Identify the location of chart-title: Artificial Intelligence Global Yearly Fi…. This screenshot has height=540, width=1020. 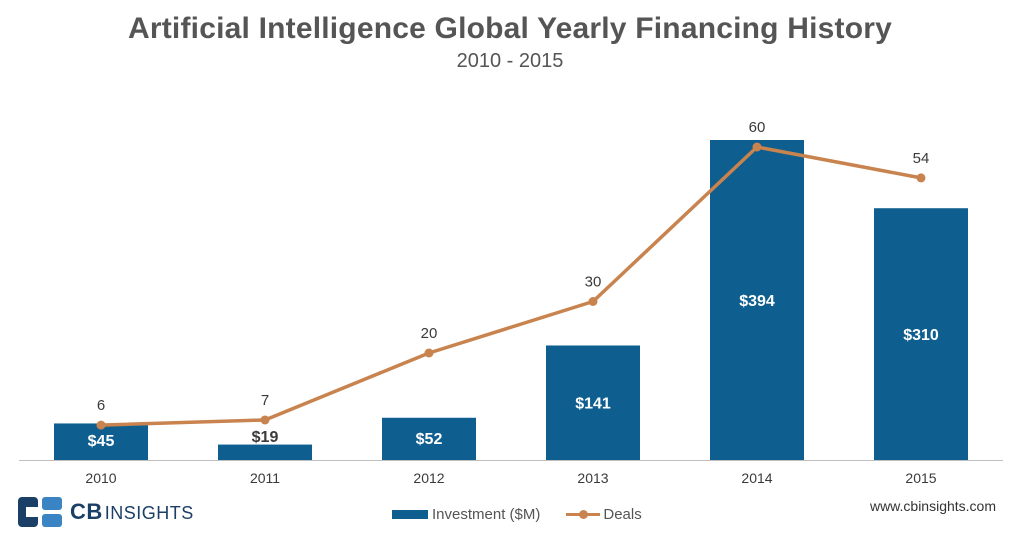
(510, 28).